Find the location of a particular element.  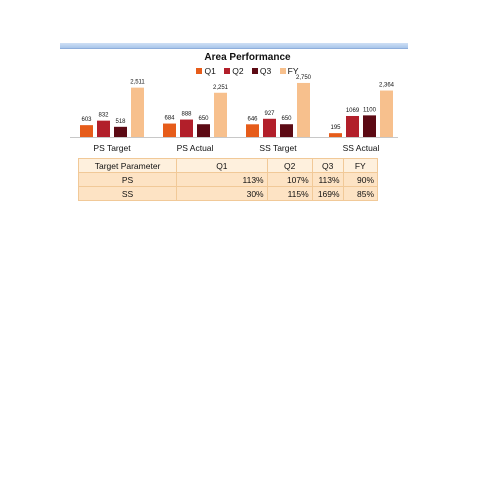

data-label-q3-ss-target: 650 is located at coordinates (286, 119).